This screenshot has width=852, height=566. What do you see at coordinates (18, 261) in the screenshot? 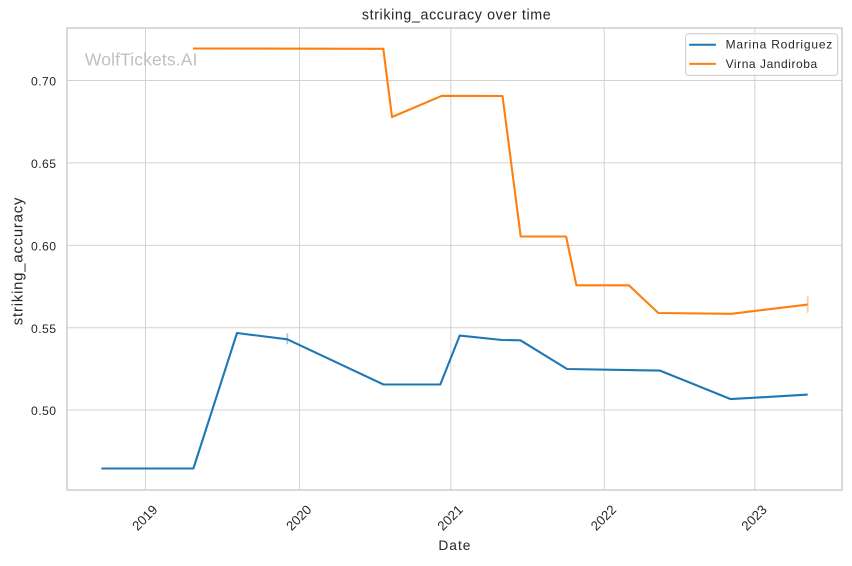
I see `svg-text: striking_accuracy` at bounding box center [18, 261].